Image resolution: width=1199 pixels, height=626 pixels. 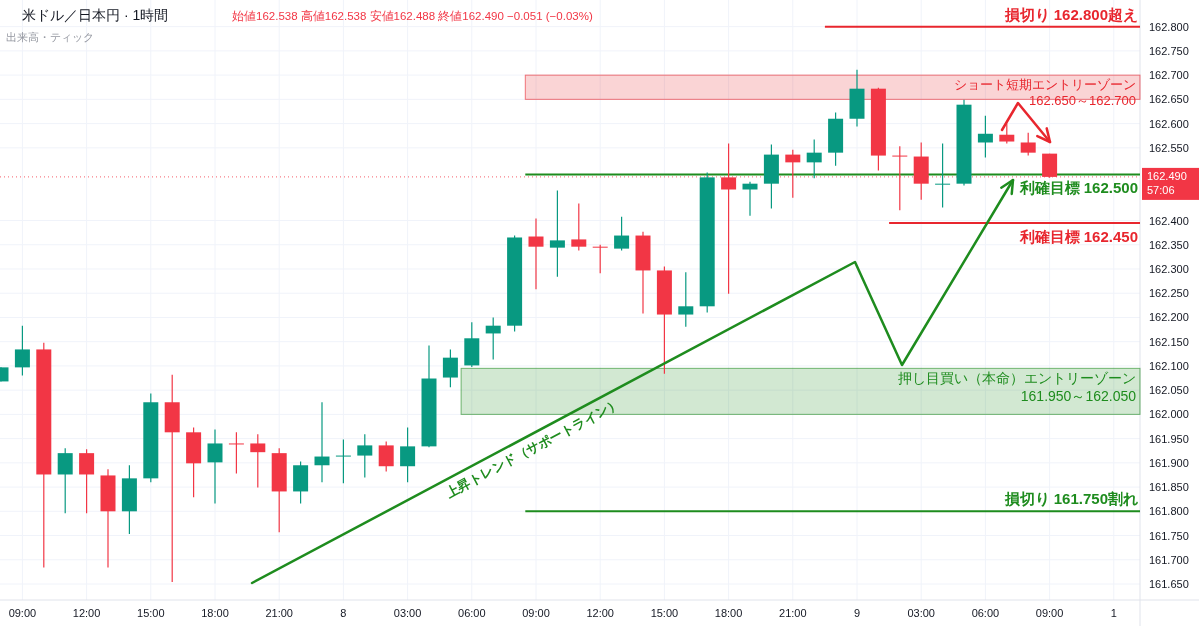 What do you see at coordinates (1169, 584) in the screenshot?
I see `y-tick-label: 161.650` at bounding box center [1169, 584].